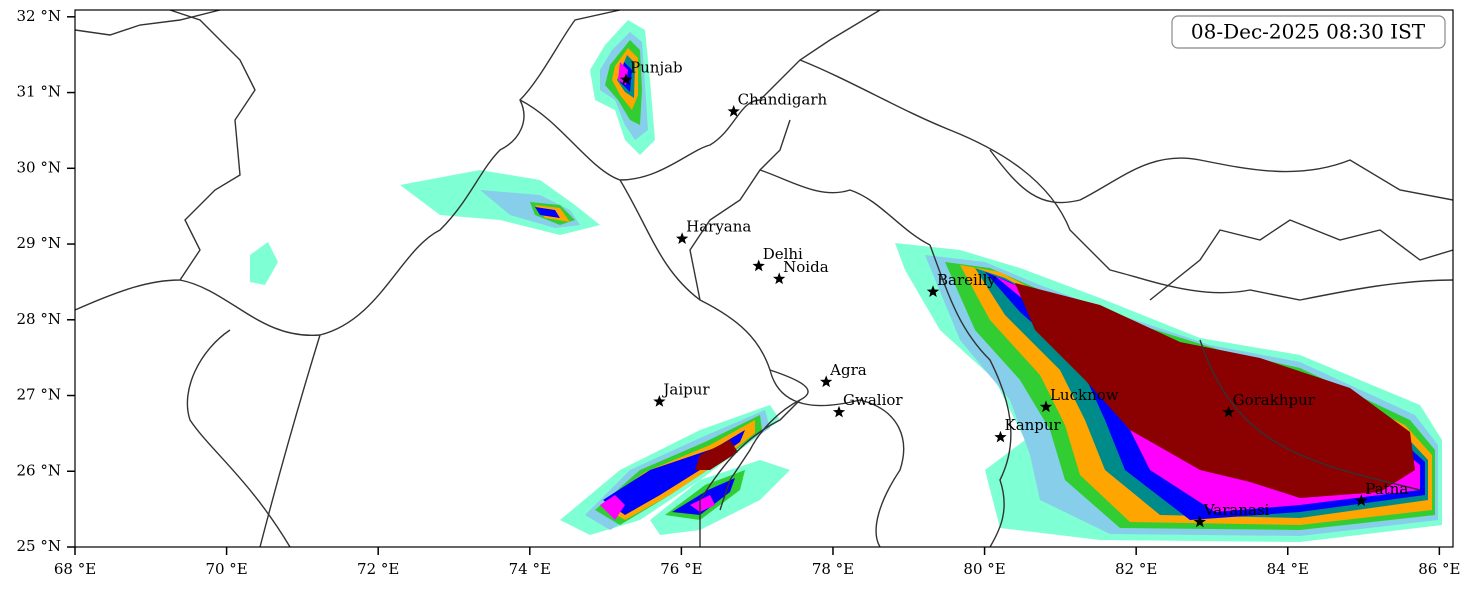 The image size is (1471, 591). I want to click on x-tick-label: 80 °E, so click(984, 569).